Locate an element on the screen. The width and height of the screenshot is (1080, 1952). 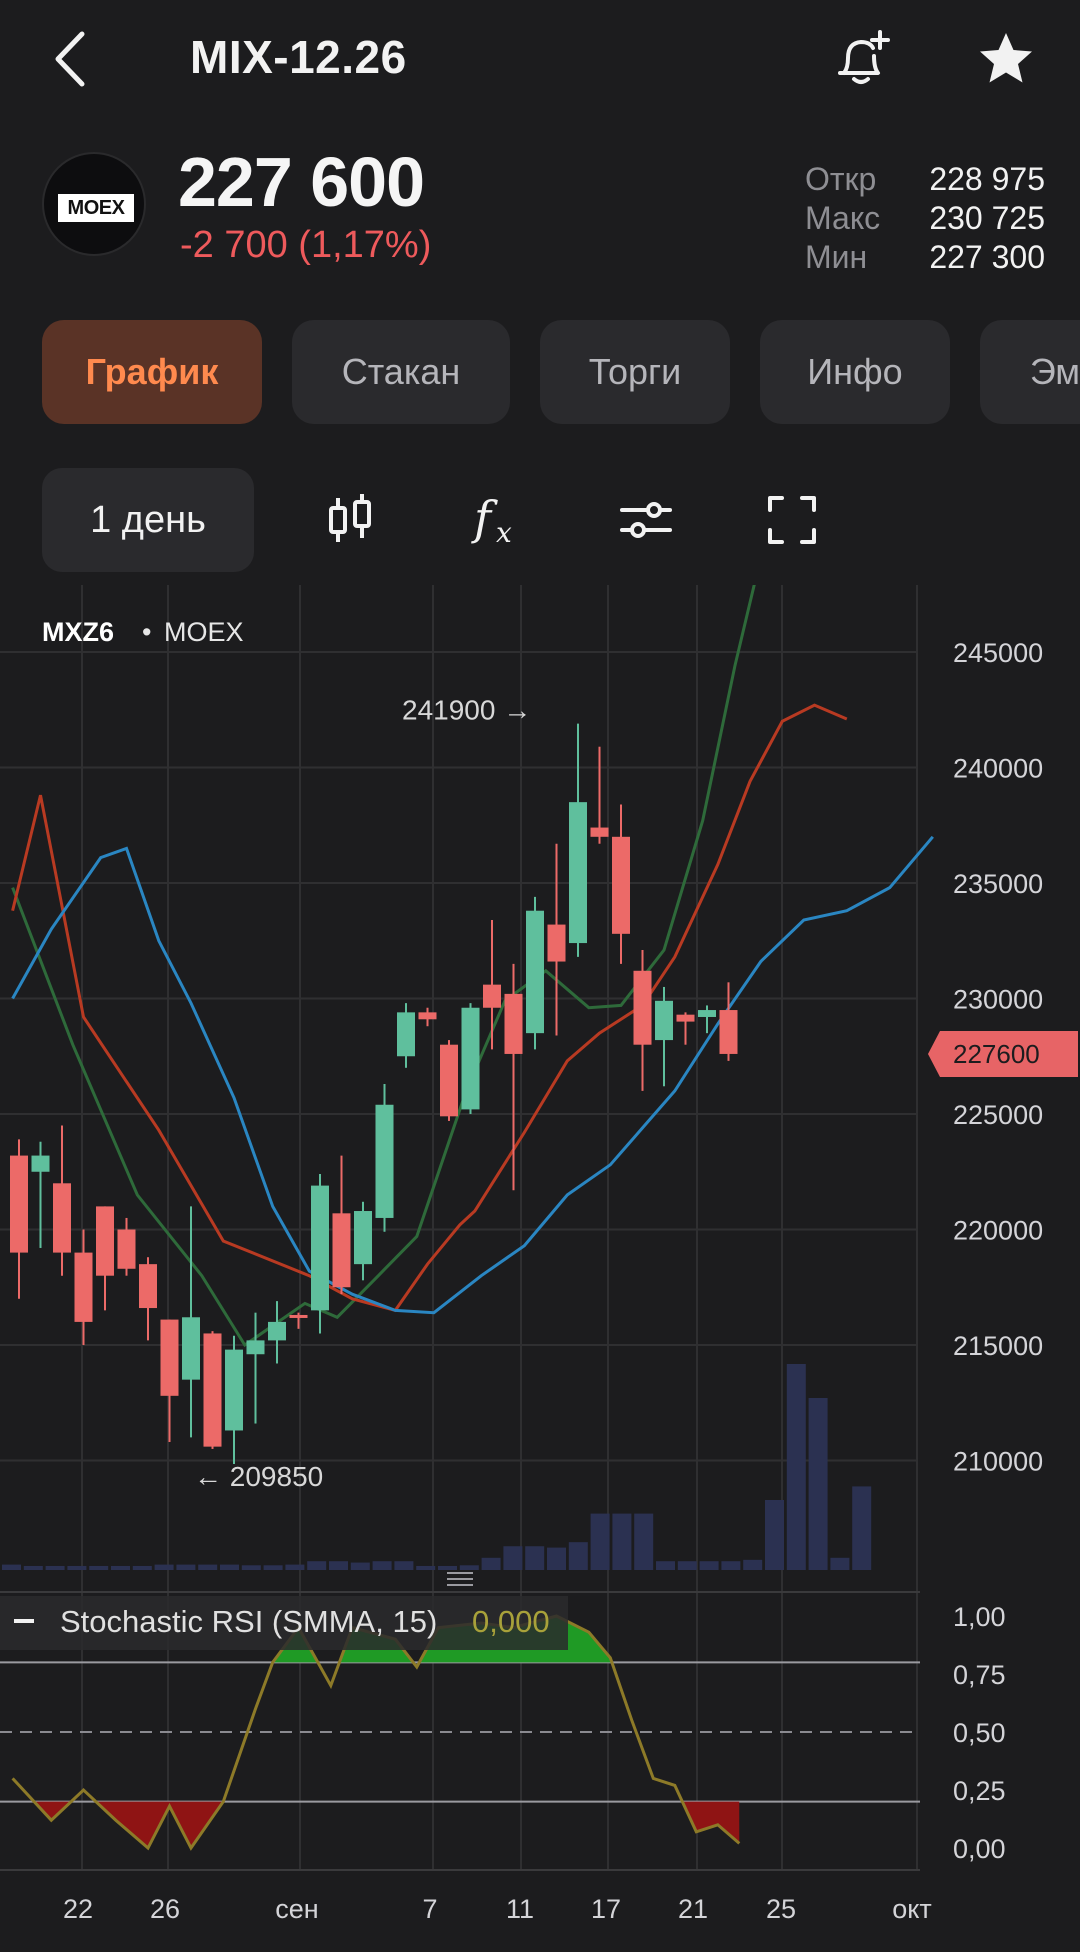
chevron-left-icon is located at coordinates (70, 59).